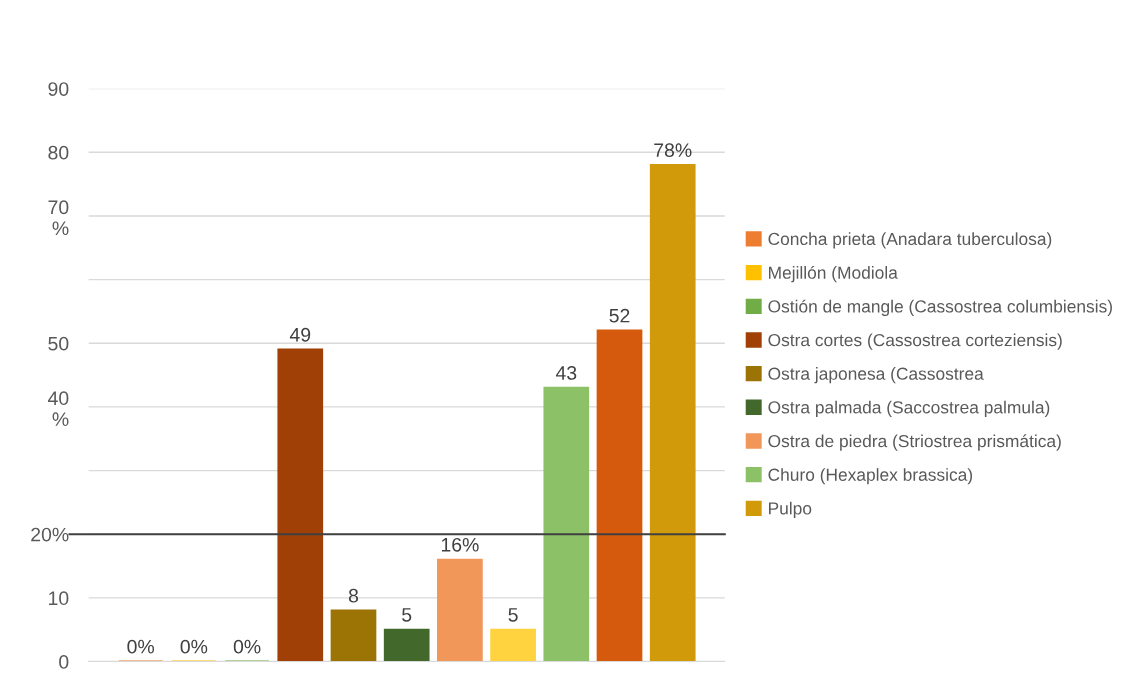 The image size is (1136, 682). I want to click on legend-label: Mejillón (Modiola, so click(833, 274).